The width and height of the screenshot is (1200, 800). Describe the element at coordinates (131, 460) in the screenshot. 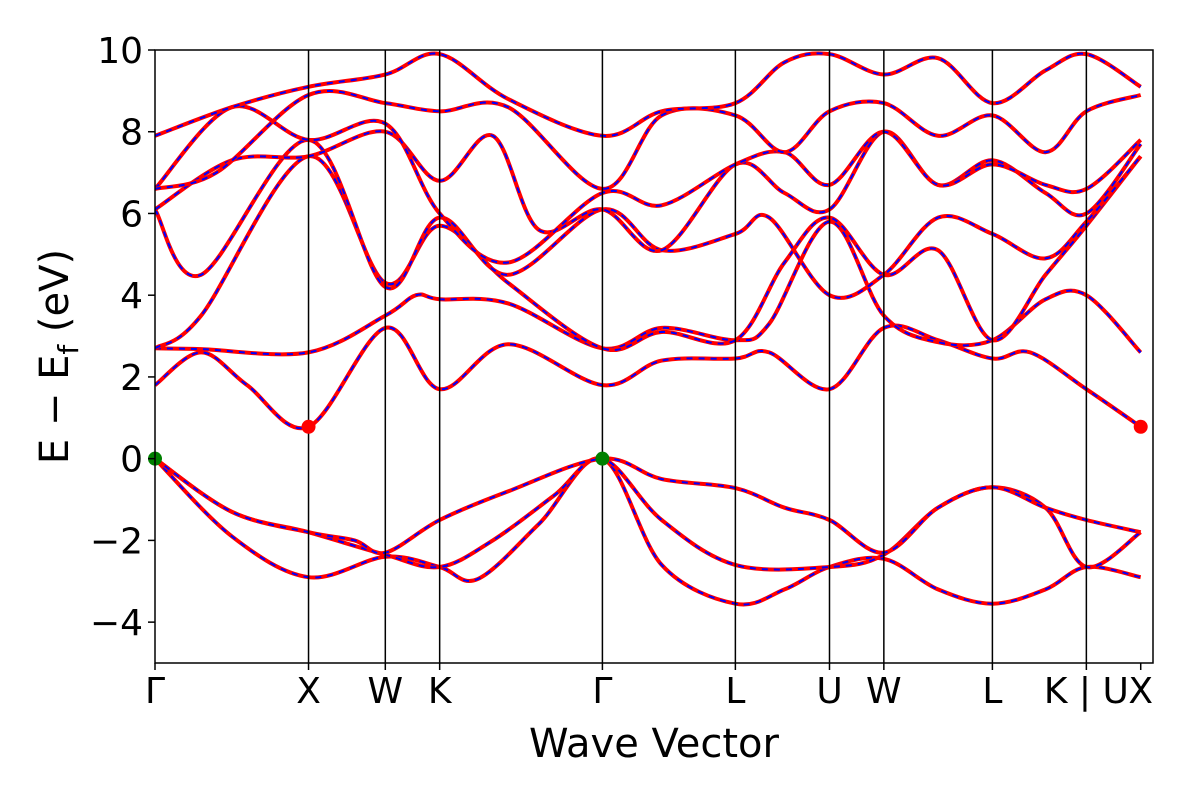

I see `y-tick-label: 0` at that location.